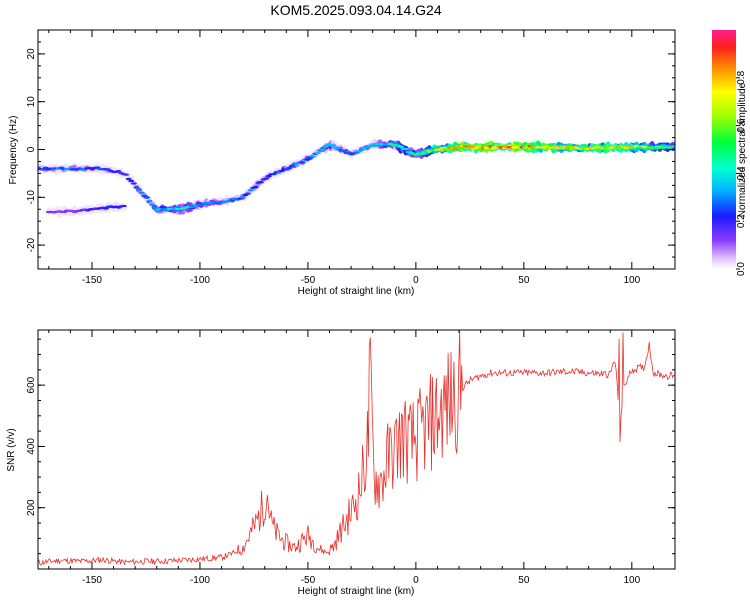 This screenshot has width=750, height=600. I want to click on y-tick-label: 400, so click(31, 446).